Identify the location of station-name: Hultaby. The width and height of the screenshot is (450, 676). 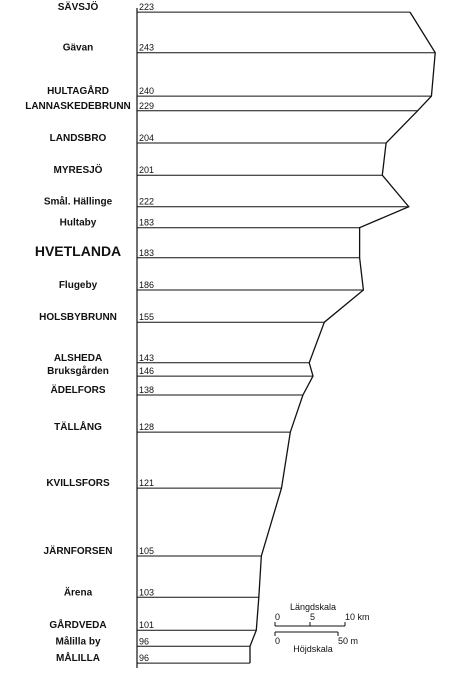
(78, 223).